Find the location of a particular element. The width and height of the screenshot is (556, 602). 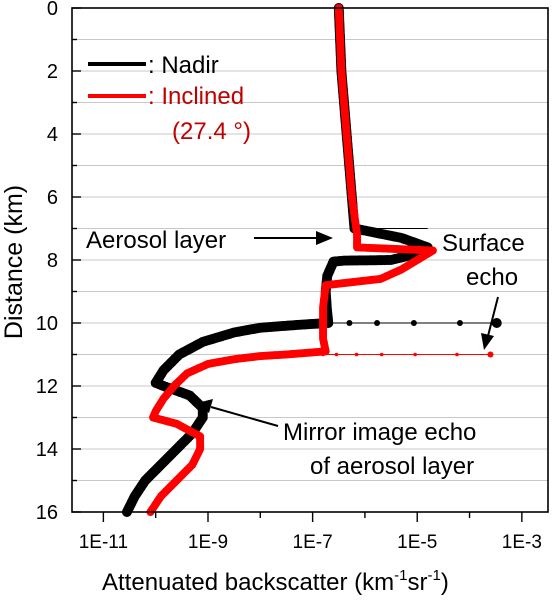

annotation-surface-line1: Surface is located at coordinates (483, 243).